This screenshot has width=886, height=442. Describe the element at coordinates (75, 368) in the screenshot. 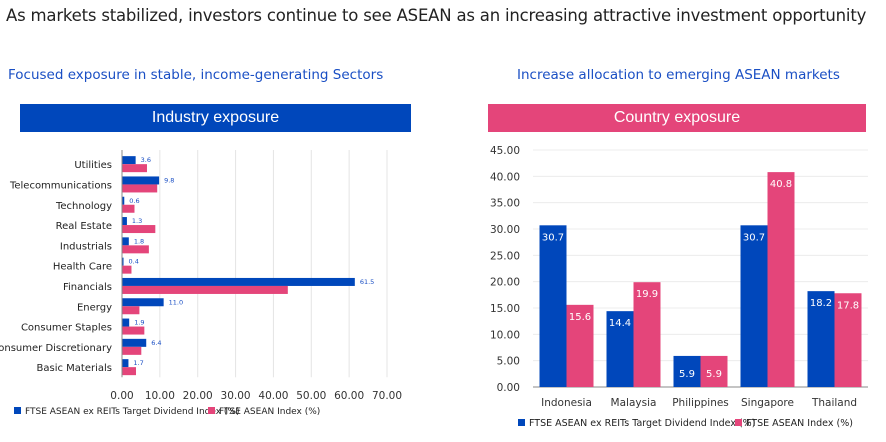

I see `category-label: Basic Materials` at that location.